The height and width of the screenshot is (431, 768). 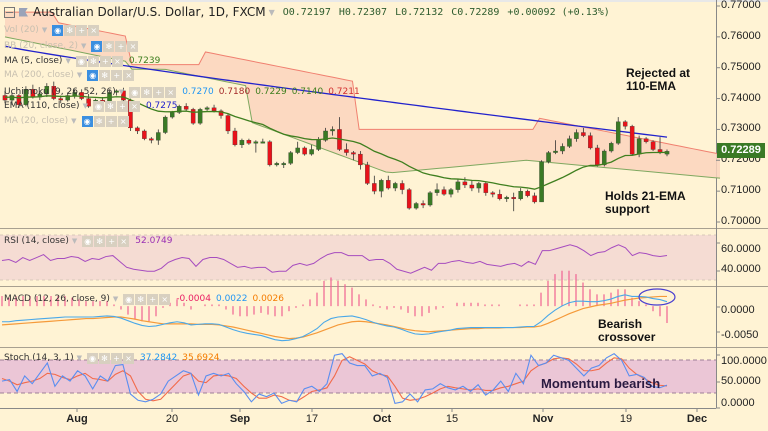 What do you see at coordinates (738, 403) in the screenshot?
I see `indicator-tick-label: 0.0000` at bounding box center [738, 403].